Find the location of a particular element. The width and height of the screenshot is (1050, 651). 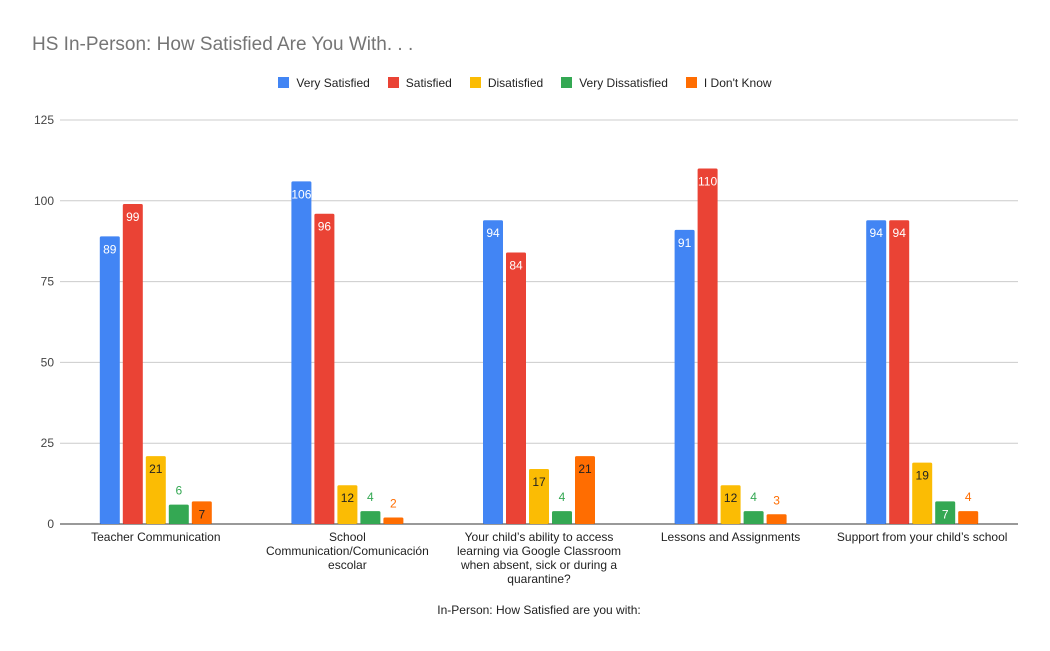

y-tick-label: 50 is located at coordinates (48, 362).